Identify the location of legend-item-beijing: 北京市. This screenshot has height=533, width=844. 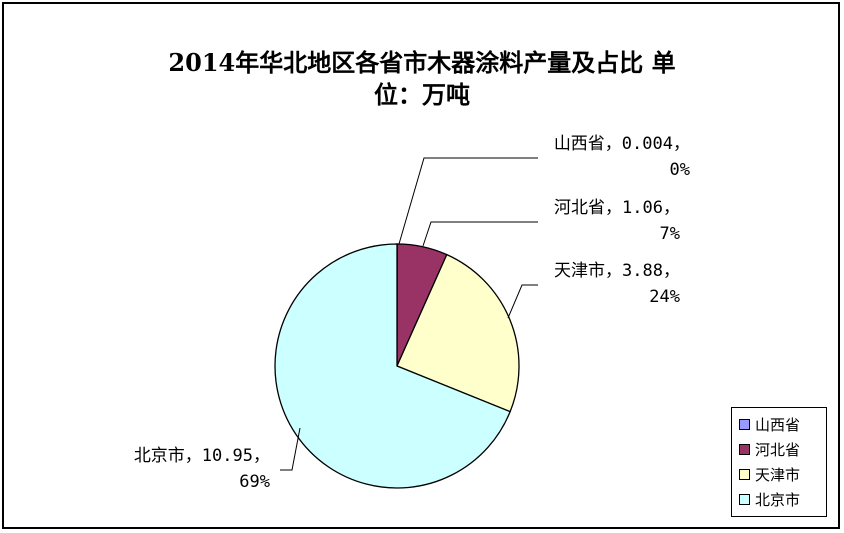
(769, 499).